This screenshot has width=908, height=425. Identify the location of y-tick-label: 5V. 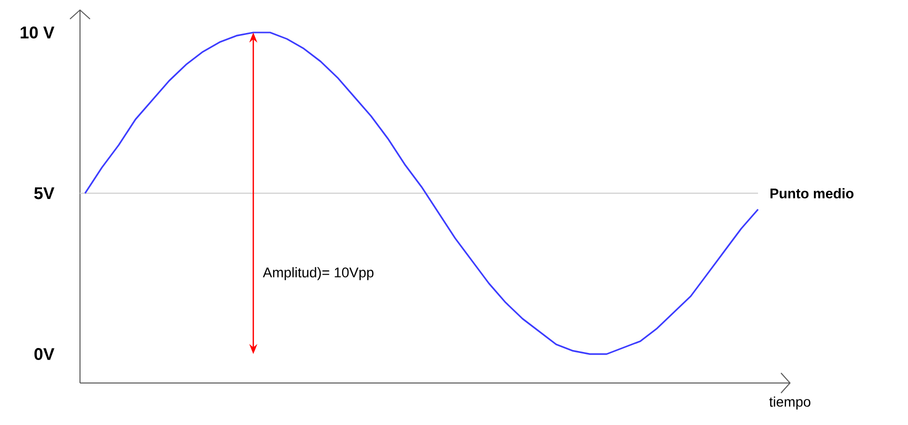
(44, 193).